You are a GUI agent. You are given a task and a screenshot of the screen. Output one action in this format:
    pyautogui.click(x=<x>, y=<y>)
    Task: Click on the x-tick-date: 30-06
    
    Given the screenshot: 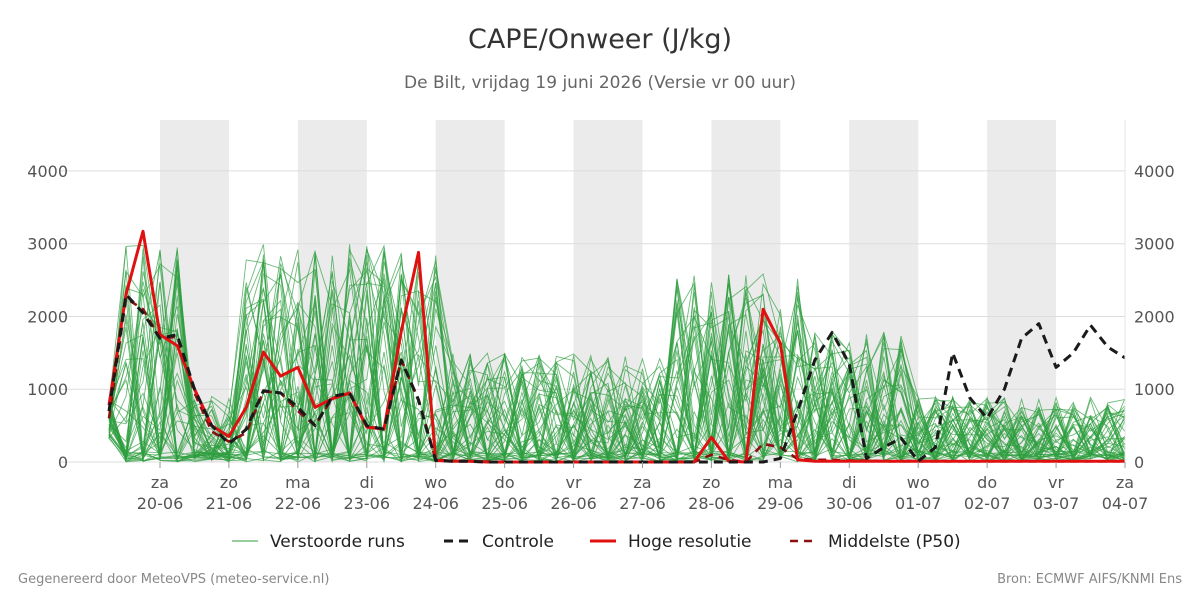 What is the action you would take?
    pyautogui.click(x=849, y=503)
    